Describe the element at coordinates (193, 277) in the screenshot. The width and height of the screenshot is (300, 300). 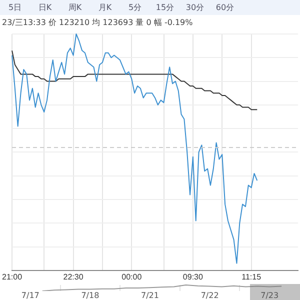
I see `x-tick-label: 09:30` at that location.